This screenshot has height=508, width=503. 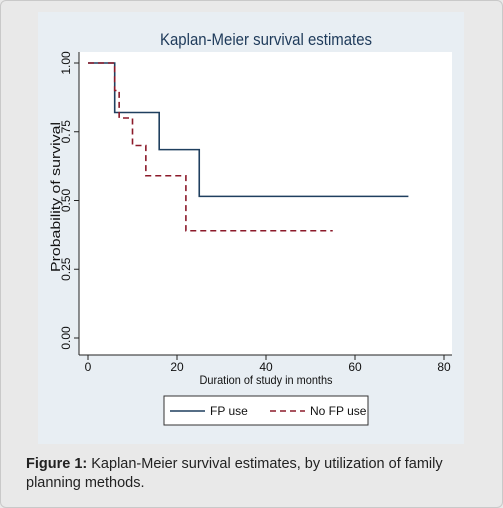 What do you see at coordinates (66, 269) in the screenshot?
I see `y-tick-label: 0.25` at bounding box center [66, 269].